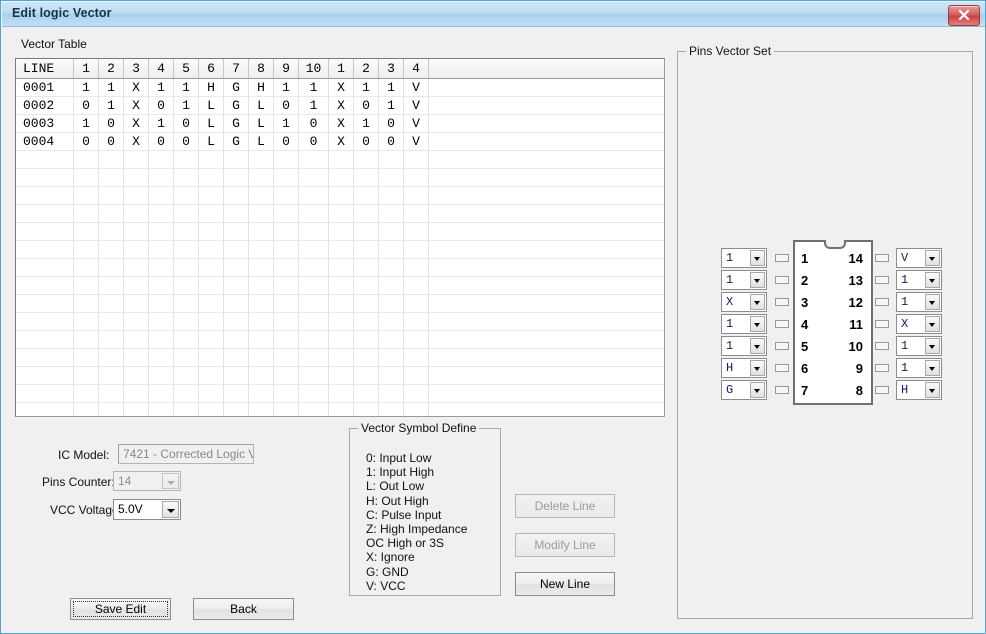  I want to click on table-cell: L, so click(261, 105).